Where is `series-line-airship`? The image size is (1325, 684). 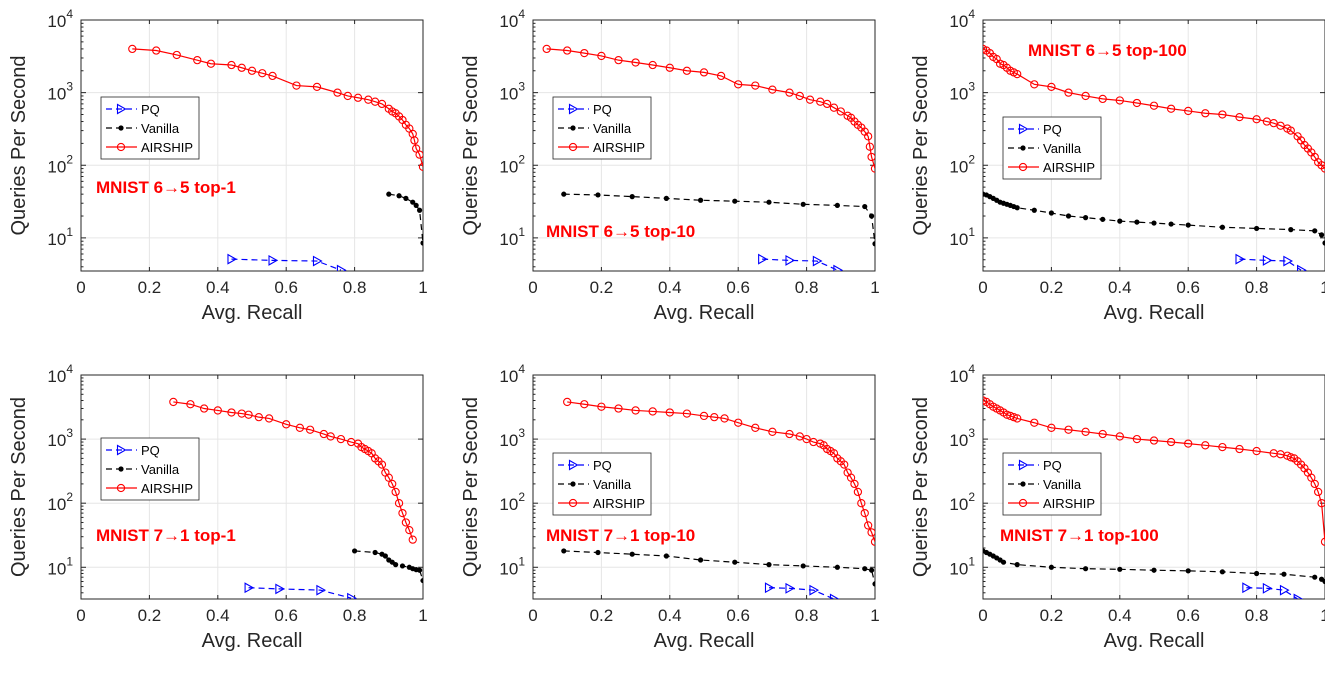 series-line-airship is located at coordinates (293, 470).